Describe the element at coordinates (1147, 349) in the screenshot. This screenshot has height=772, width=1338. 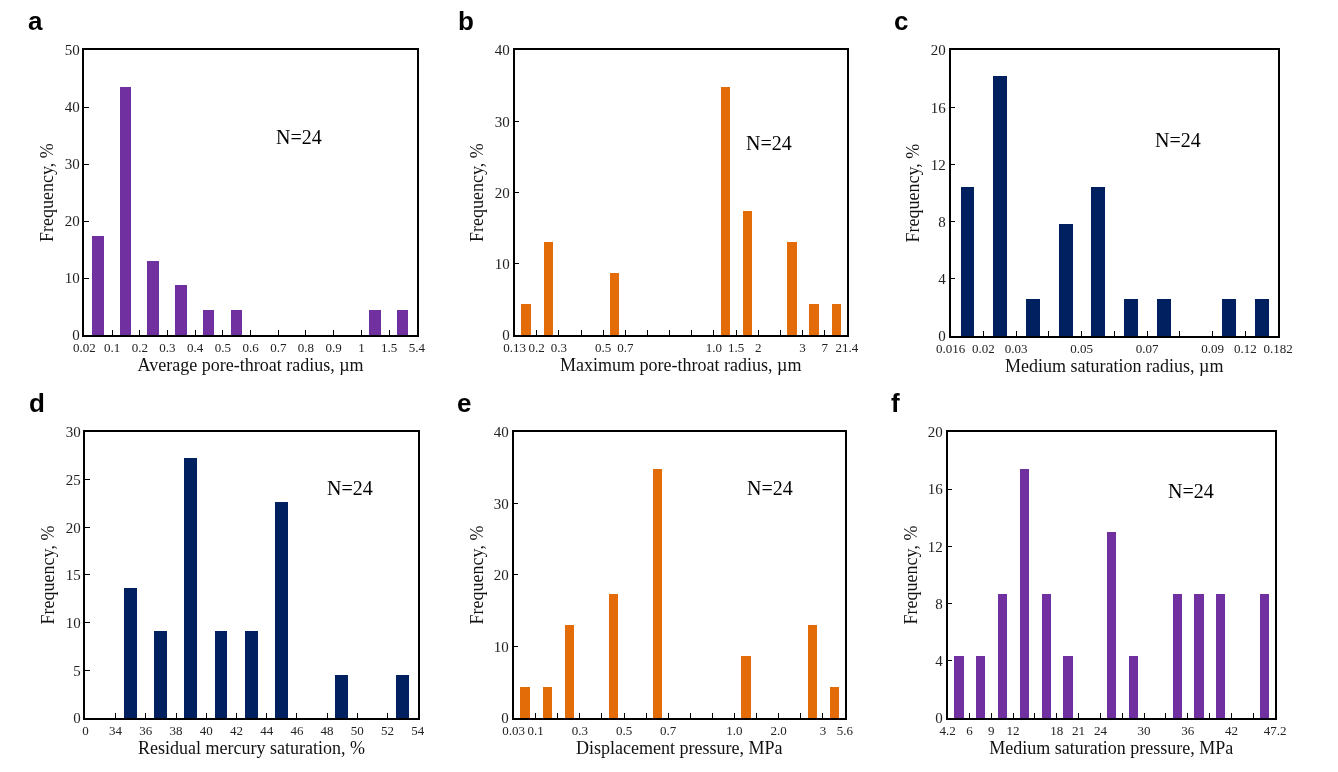
I see `x-tick-label: 0.07` at that location.